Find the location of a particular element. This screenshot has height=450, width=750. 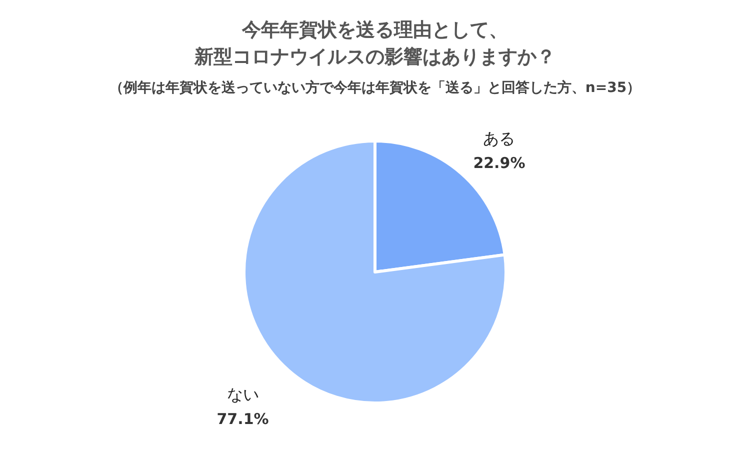

slice-label: ない is located at coordinates (242, 394).